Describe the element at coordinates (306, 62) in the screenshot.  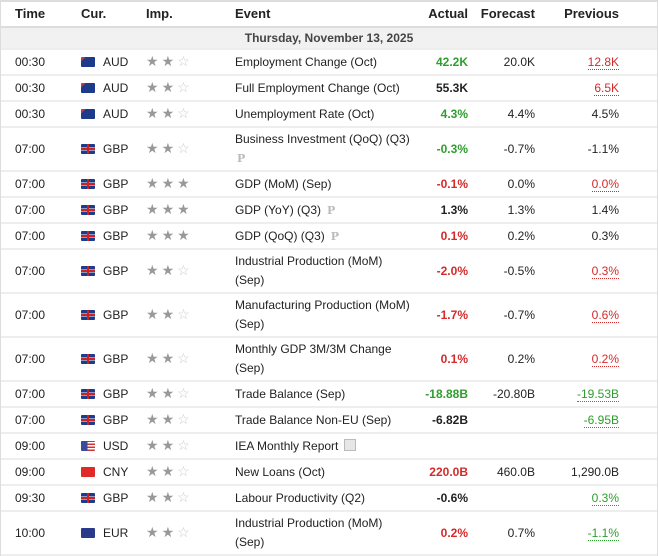
I see `event-name-link: Employment Change (Oct)` at that location.